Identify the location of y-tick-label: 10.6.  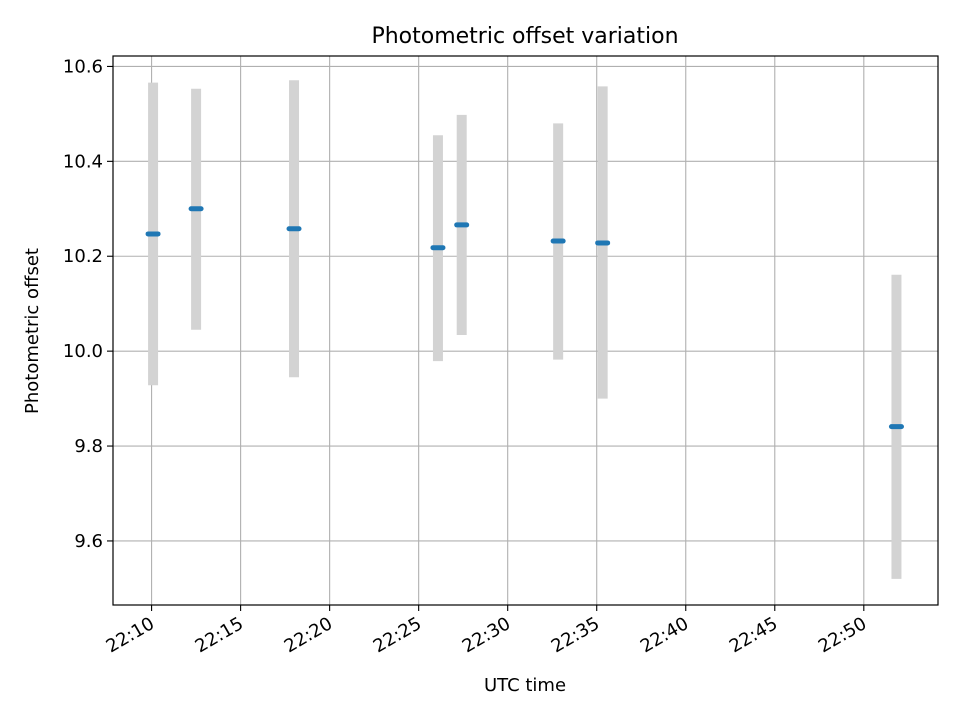
(83, 66).